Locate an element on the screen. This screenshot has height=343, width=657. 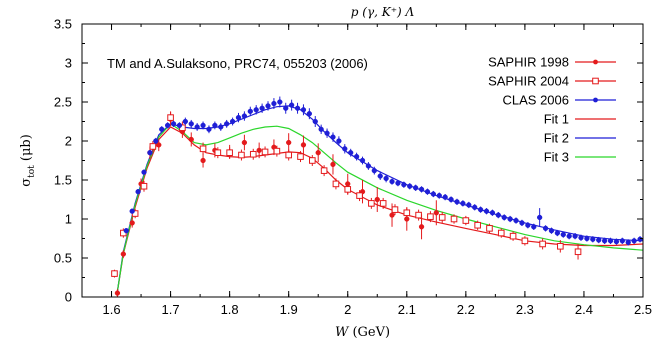
x-tick-label: 2.4 is located at coordinates (584, 309).